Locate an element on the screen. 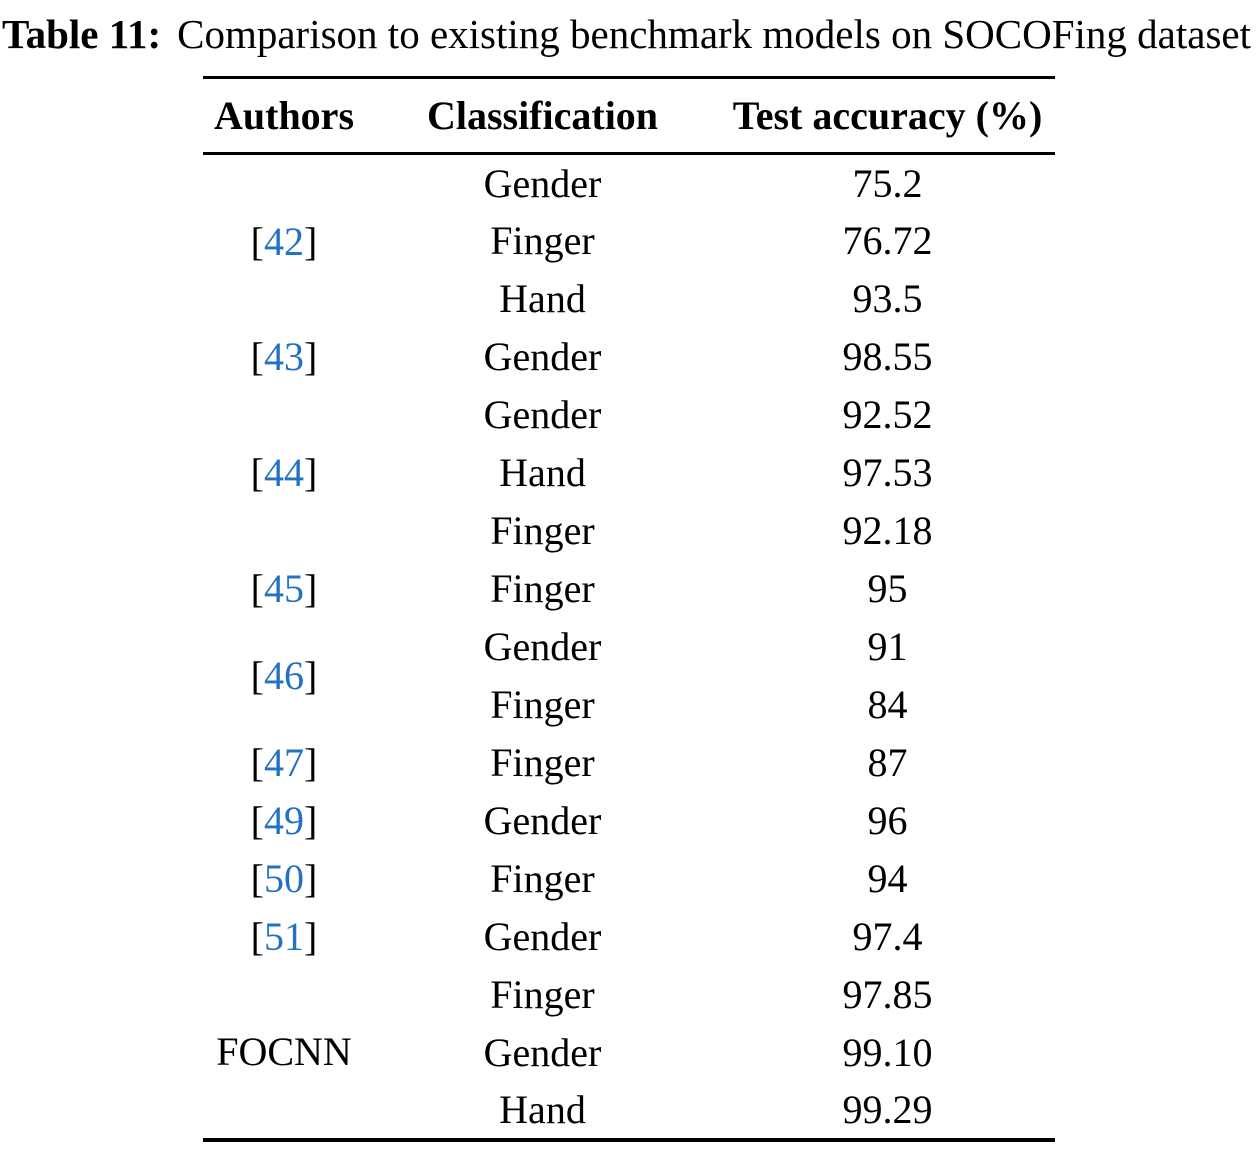 Image resolution: width=1260 pixels, height=1155 pixels. table-header: Authors Classification Test accuracy (%) is located at coordinates (629, 116).